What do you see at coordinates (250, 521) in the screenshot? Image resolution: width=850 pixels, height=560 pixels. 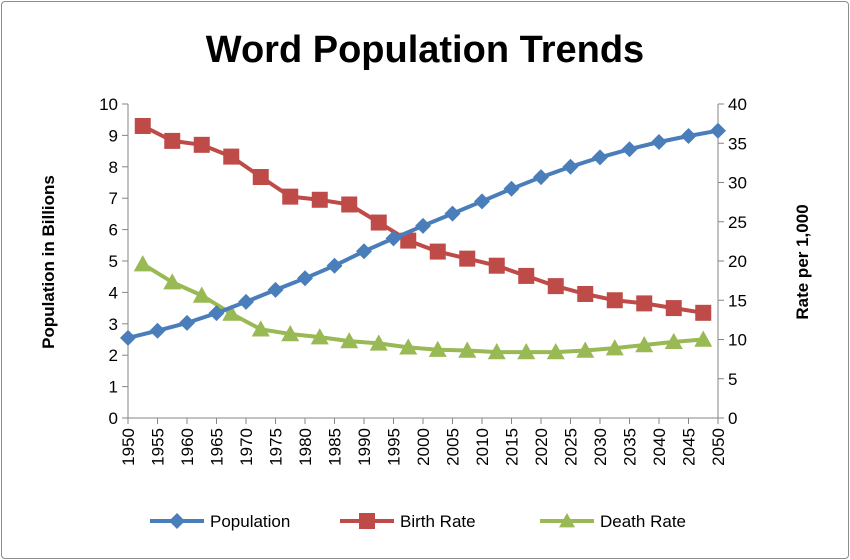 I see `legend-label: Population` at bounding box center [250, 521].